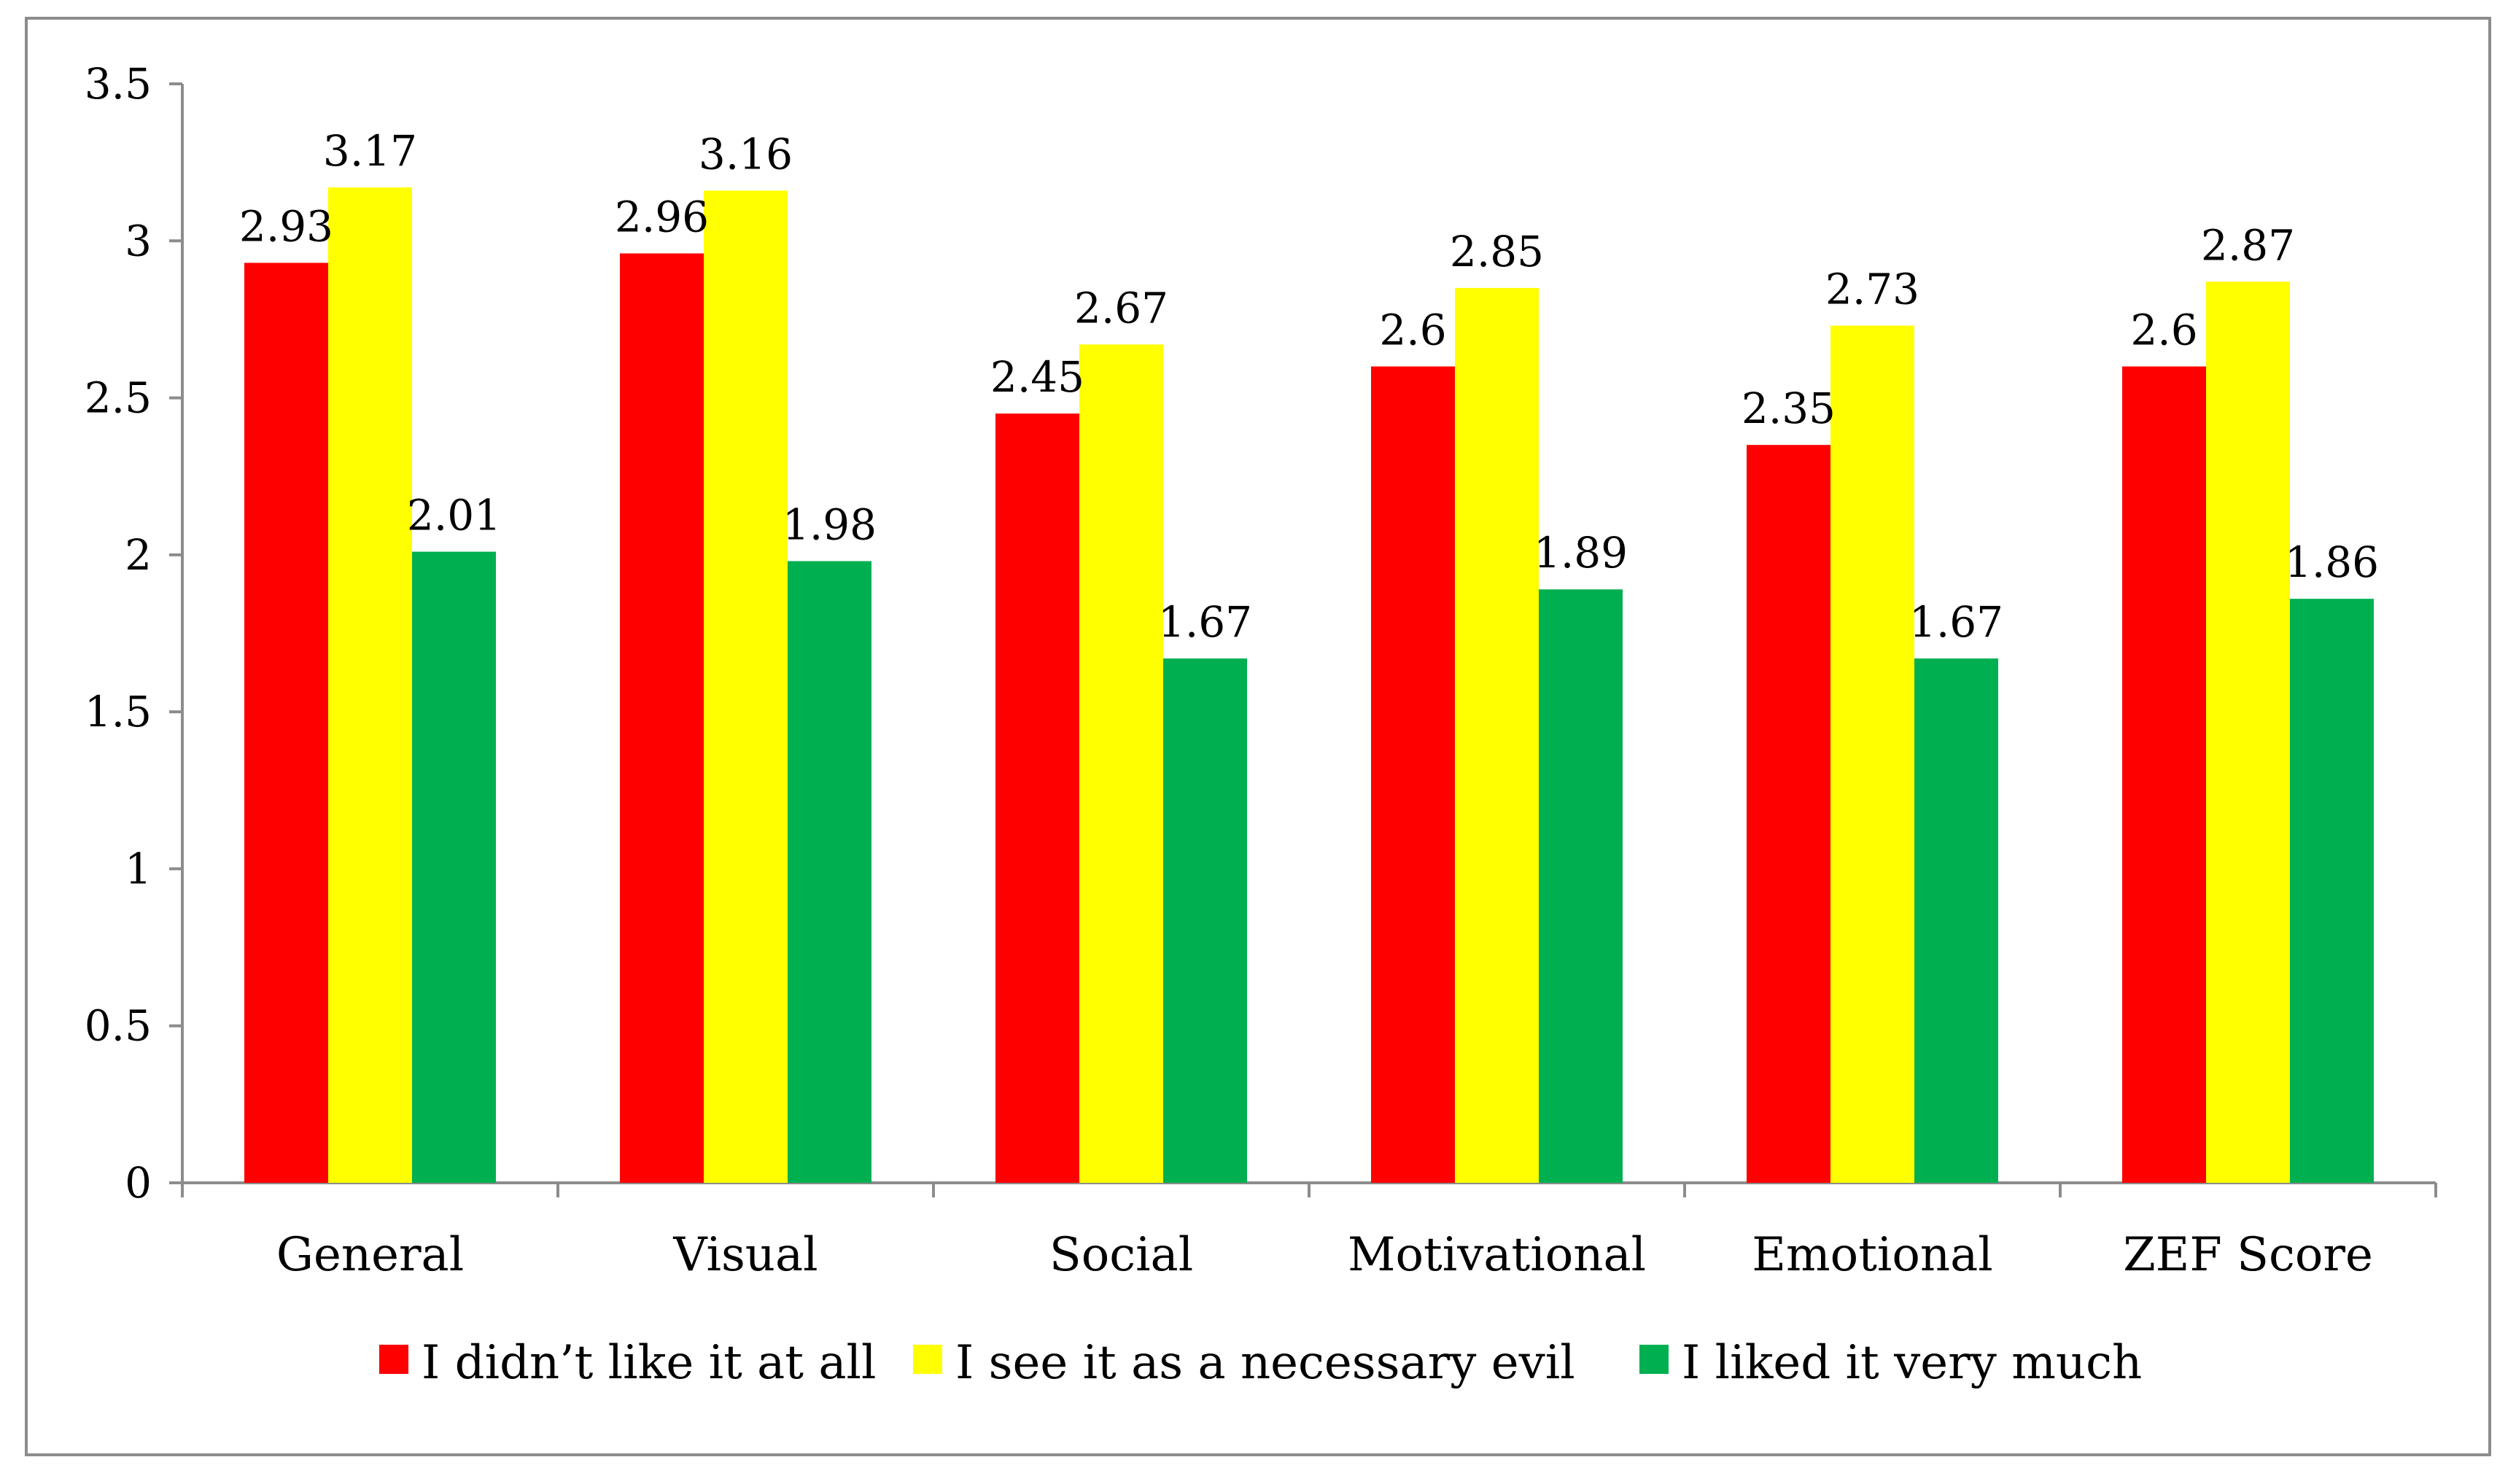 This screenshot has width=2516, height=1484. Describe the element at coordinates (745, 1255) in the screenshot. I see `x-tick-label: Visual` at that location.